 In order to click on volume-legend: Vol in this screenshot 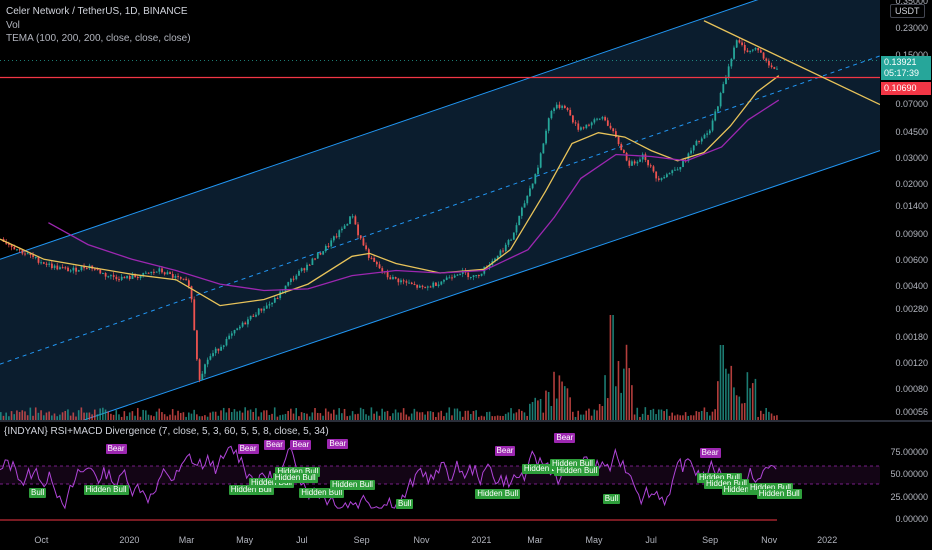, I will do `click(13, 25)`.